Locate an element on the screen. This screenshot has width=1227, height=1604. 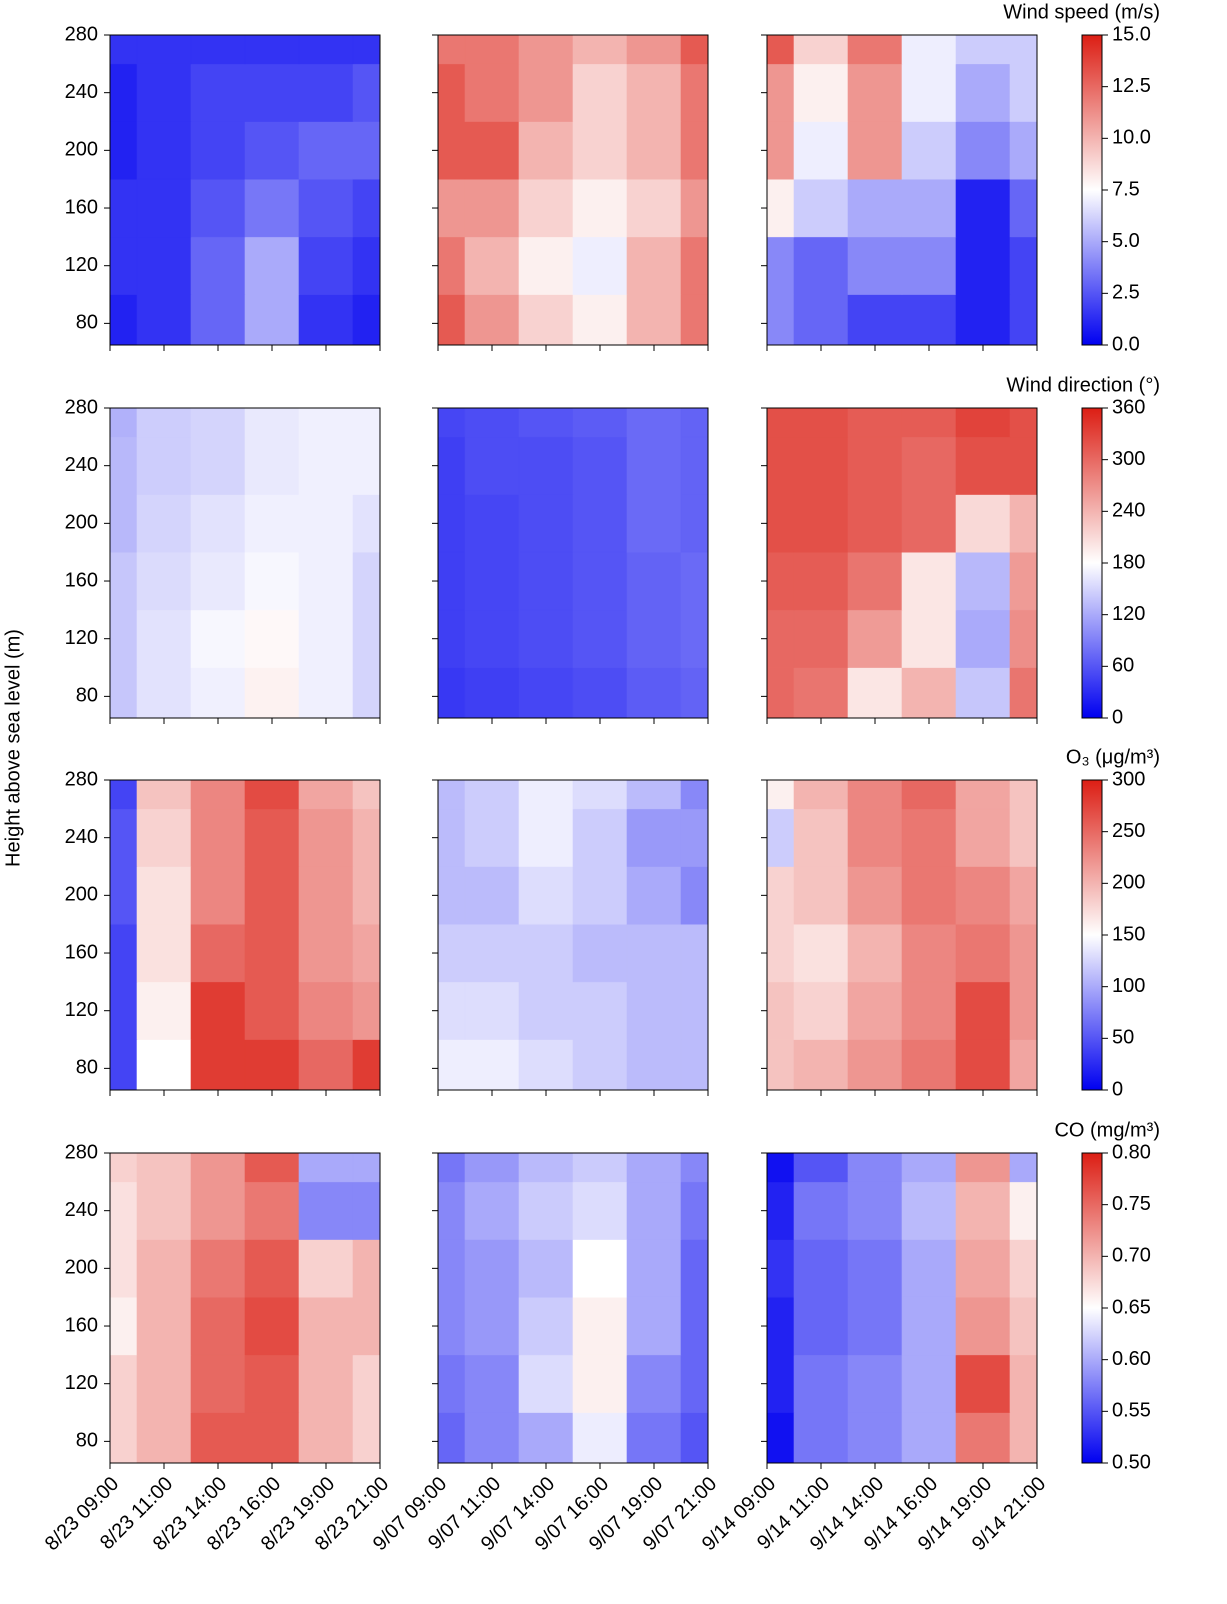
colorbar-tick-label: 120 is located at coordinates (1128, 614).